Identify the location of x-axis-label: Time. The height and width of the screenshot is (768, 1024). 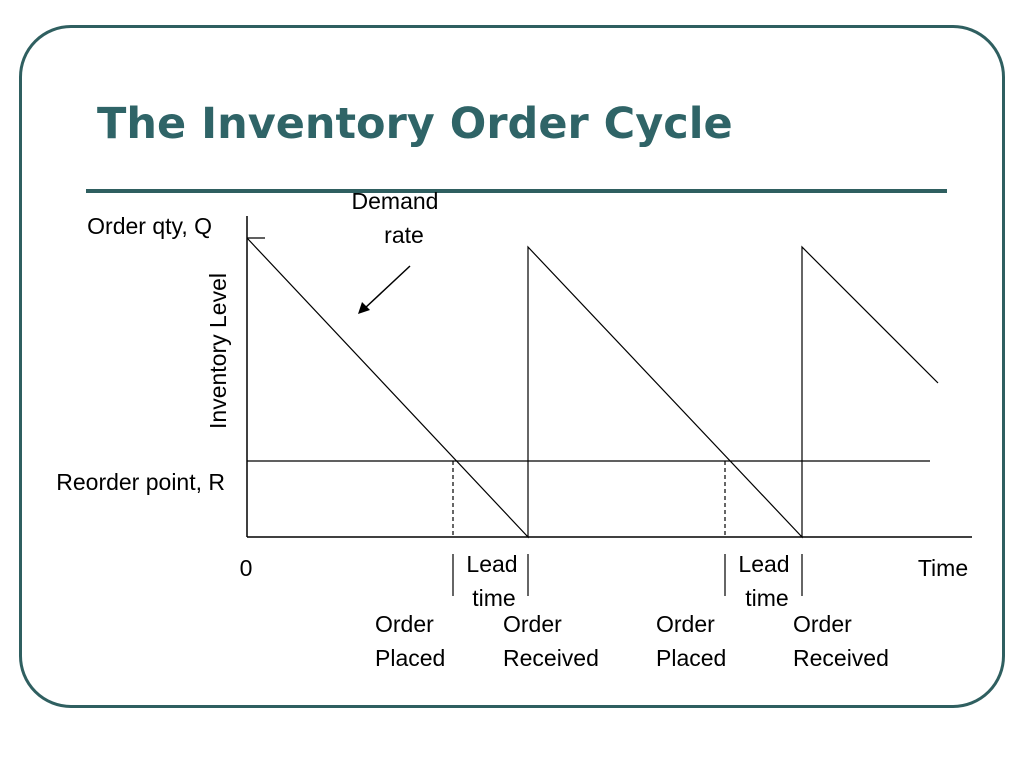
(943, 568).